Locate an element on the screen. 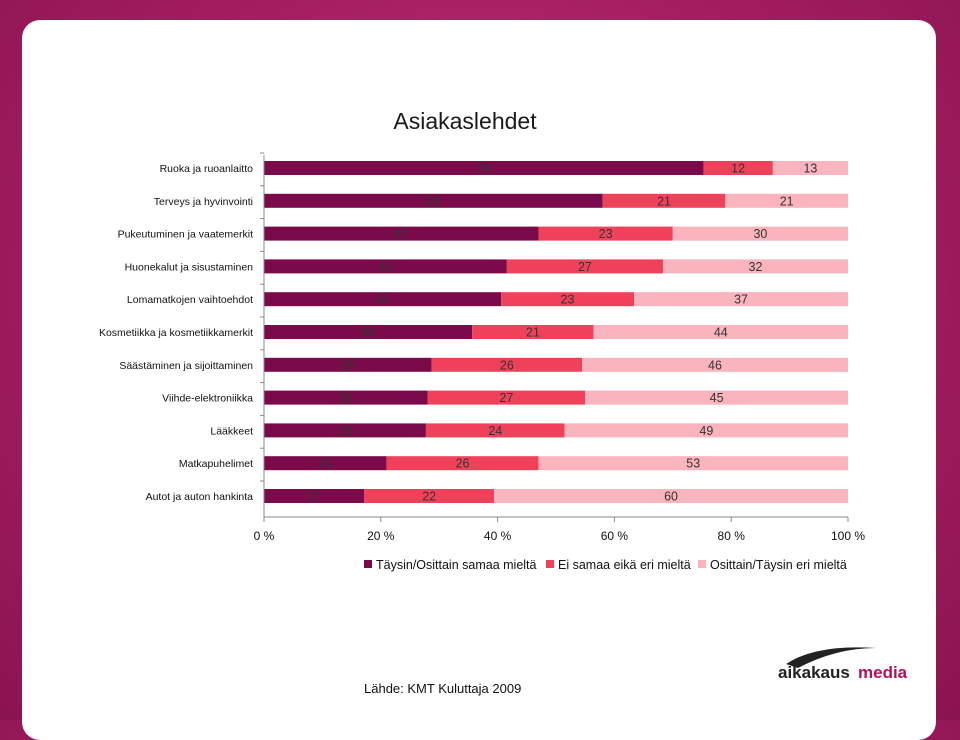 This screenshot has height=740, width=960. x-tick-label: 100 % is located at coordinates (848, 536).